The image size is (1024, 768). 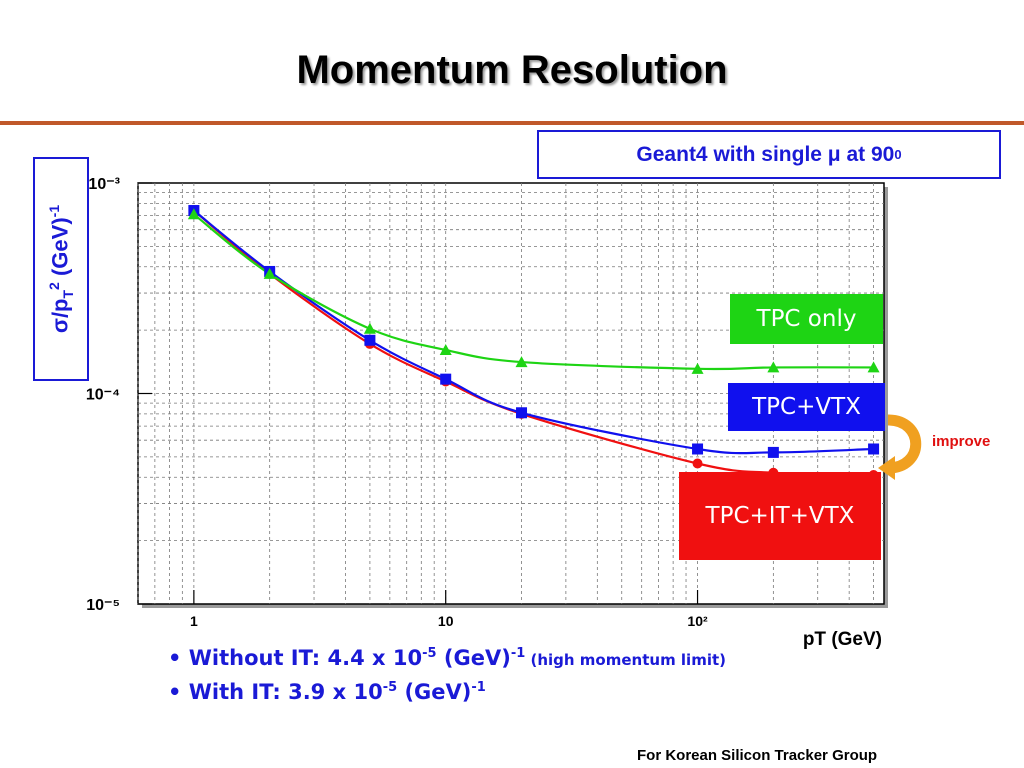 I want to click on bullet-text: With IT: 3.9 x 10, so click(x=285, y=692).